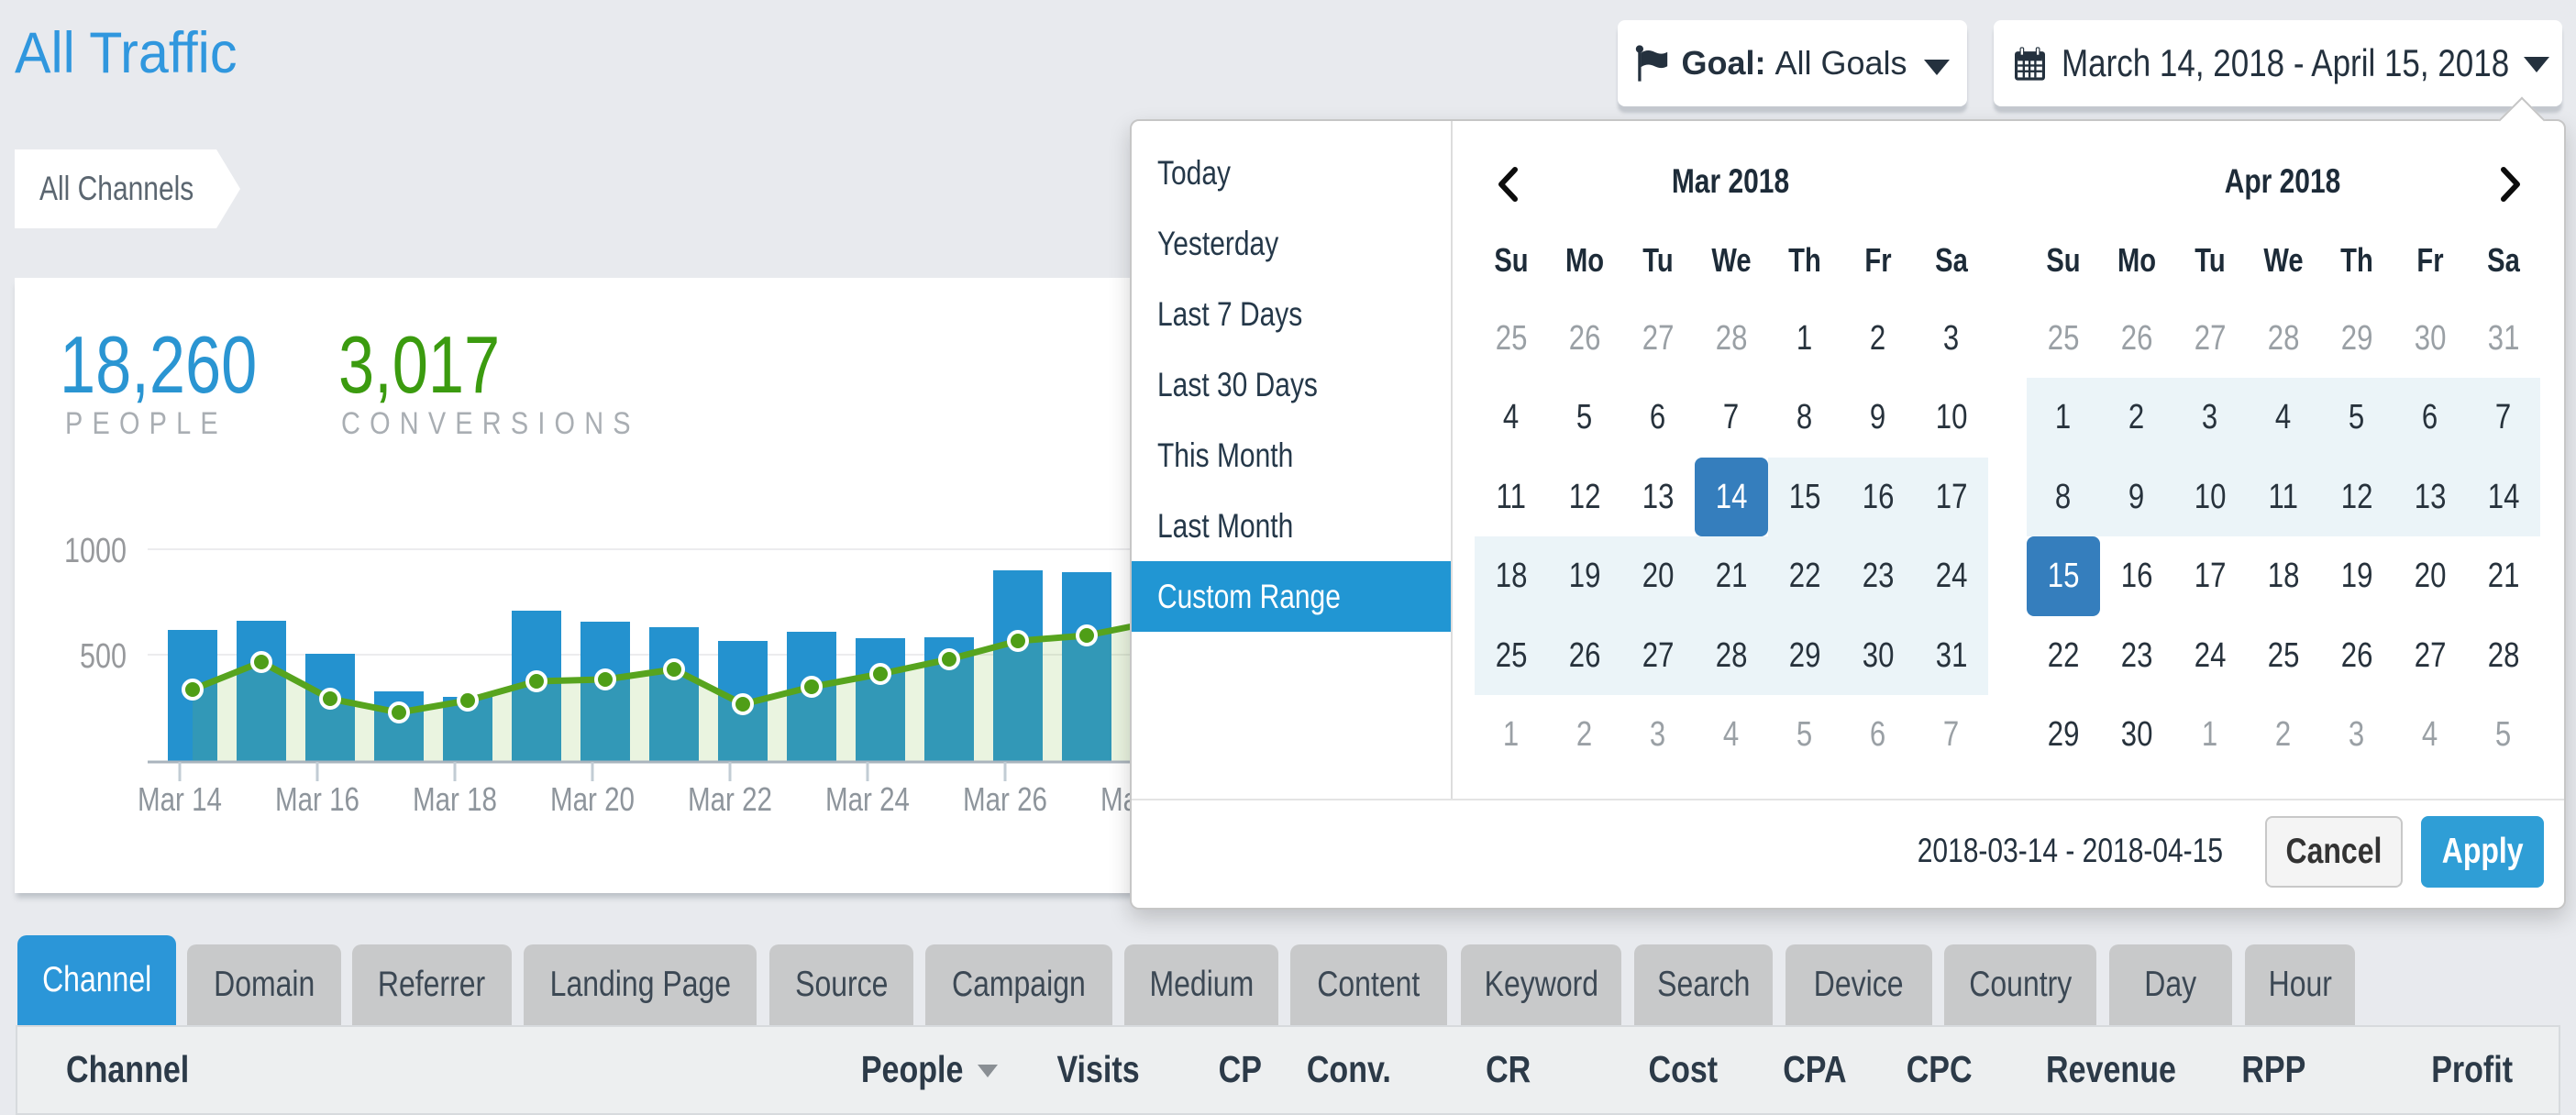 The image size is (2576, 1115). I want to click on svg-text: 500, so click(103, 656).